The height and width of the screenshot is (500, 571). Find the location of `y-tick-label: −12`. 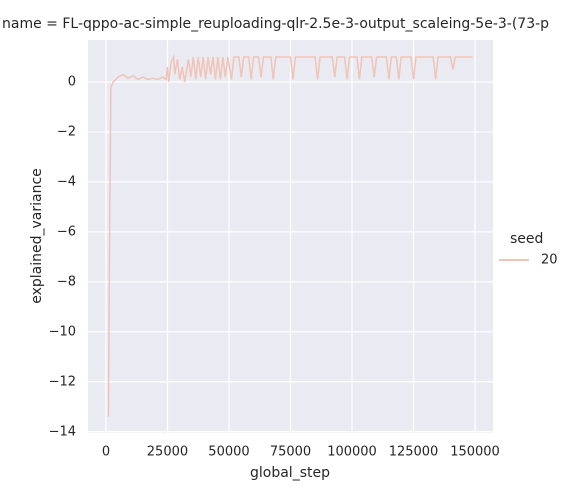

y-tick-label: −12 is located at coordinates (62, 381).